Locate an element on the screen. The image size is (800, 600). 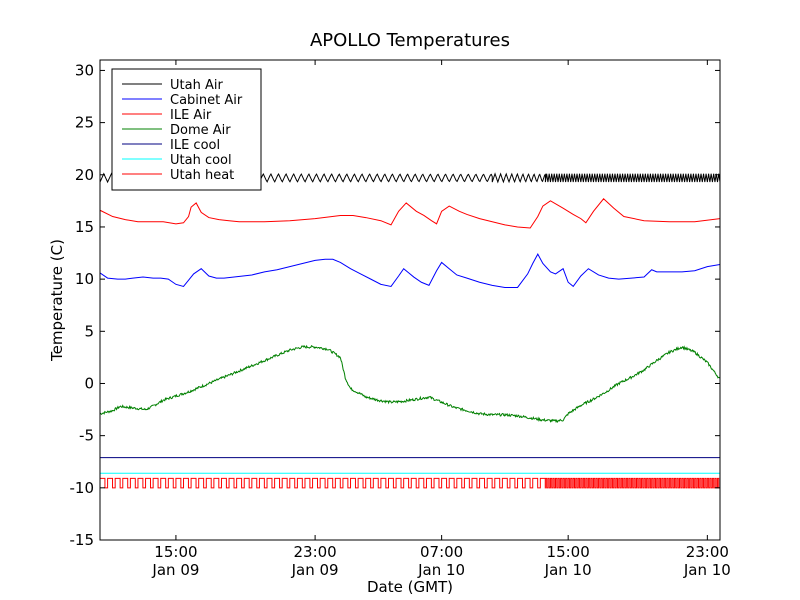
legend-label-utah-air: Utah Air is located at coordinates (196, 85).